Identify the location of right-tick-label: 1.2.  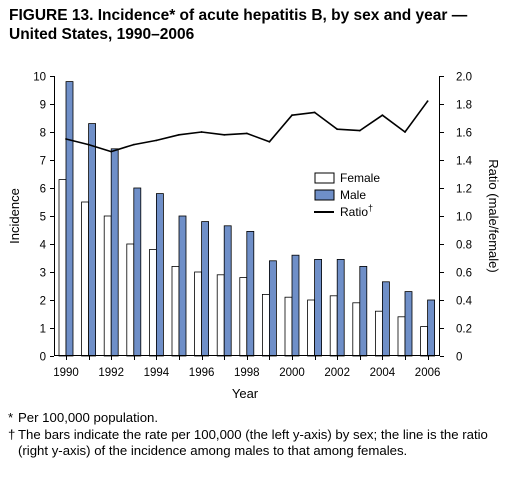
(464, 190).